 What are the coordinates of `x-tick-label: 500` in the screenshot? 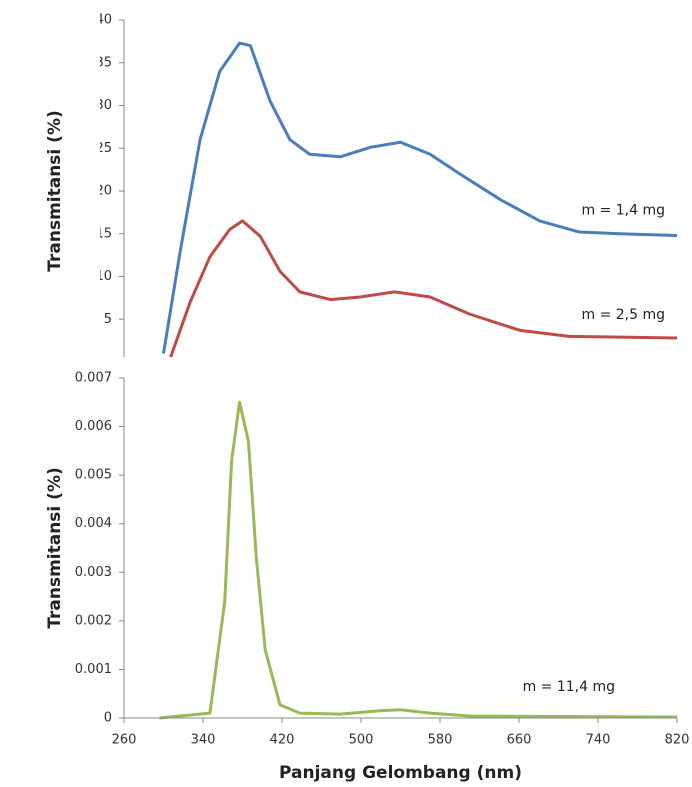 It's located at (361, 740).